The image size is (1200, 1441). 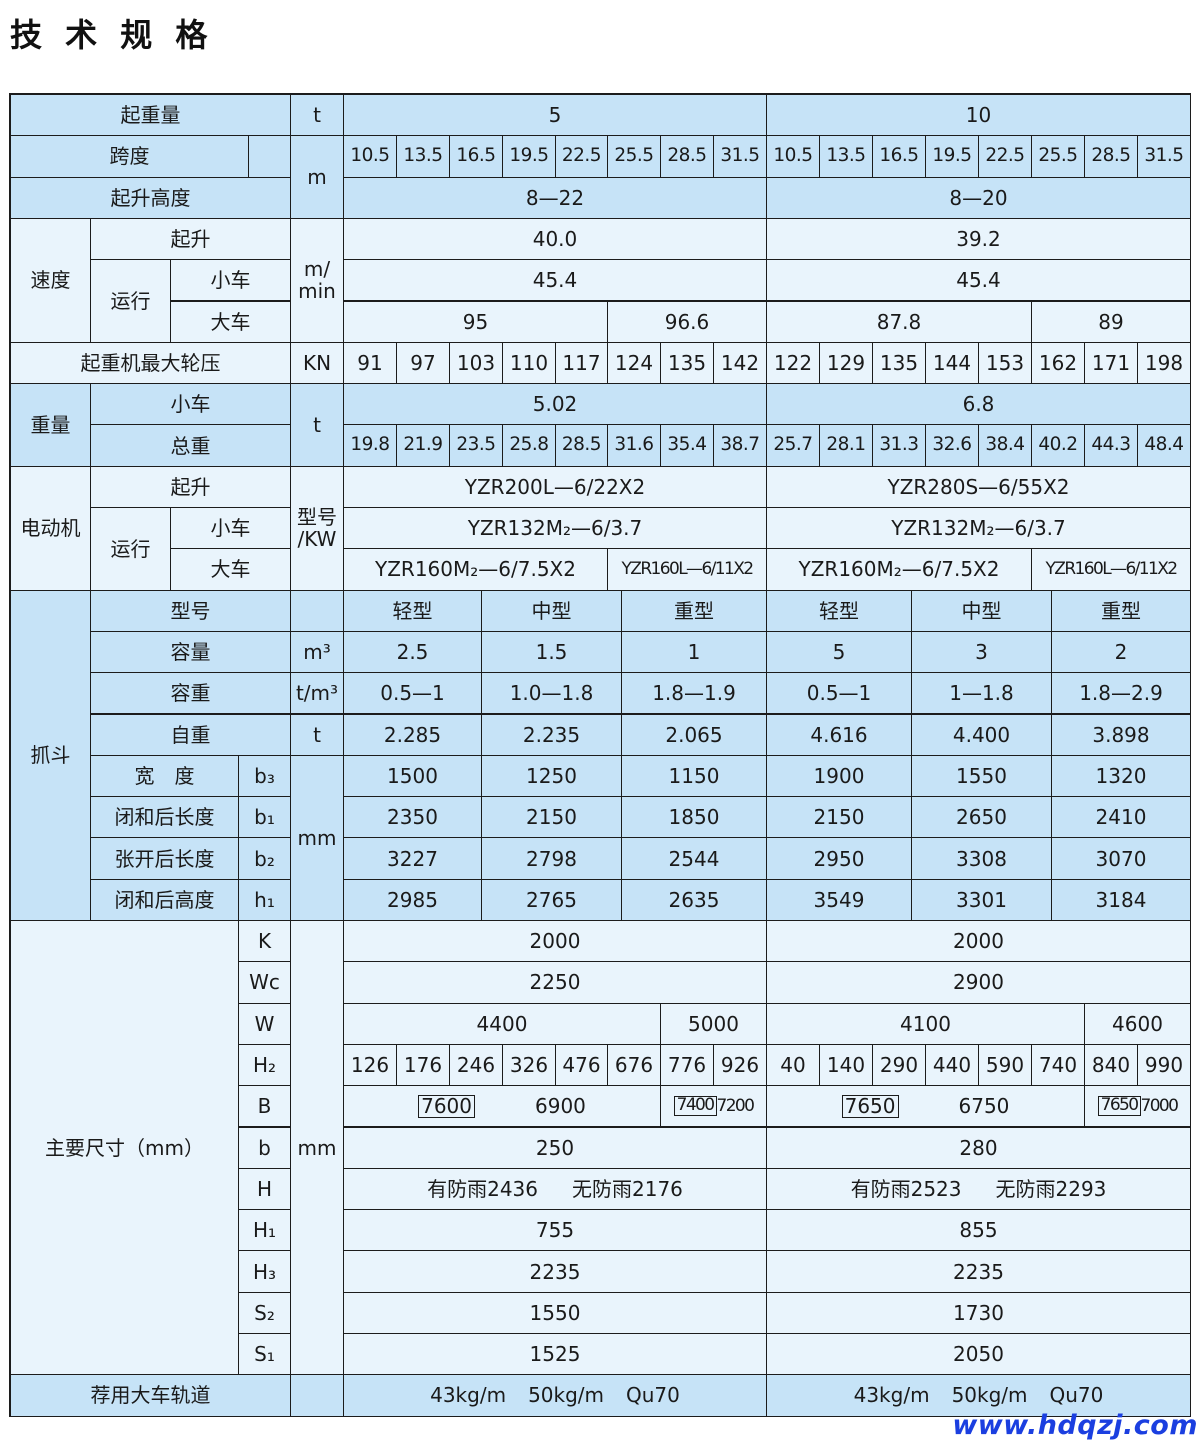 I want to click on total-weight-value: 19.8, so click(x=370, y=445).